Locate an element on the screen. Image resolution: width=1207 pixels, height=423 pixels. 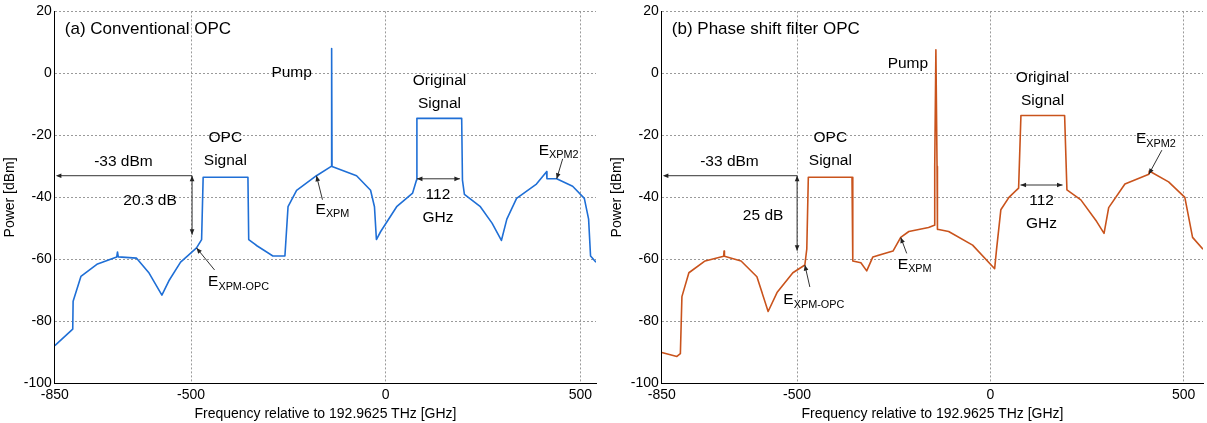
annotation: 25 dB is located at coordinates (763, 214).